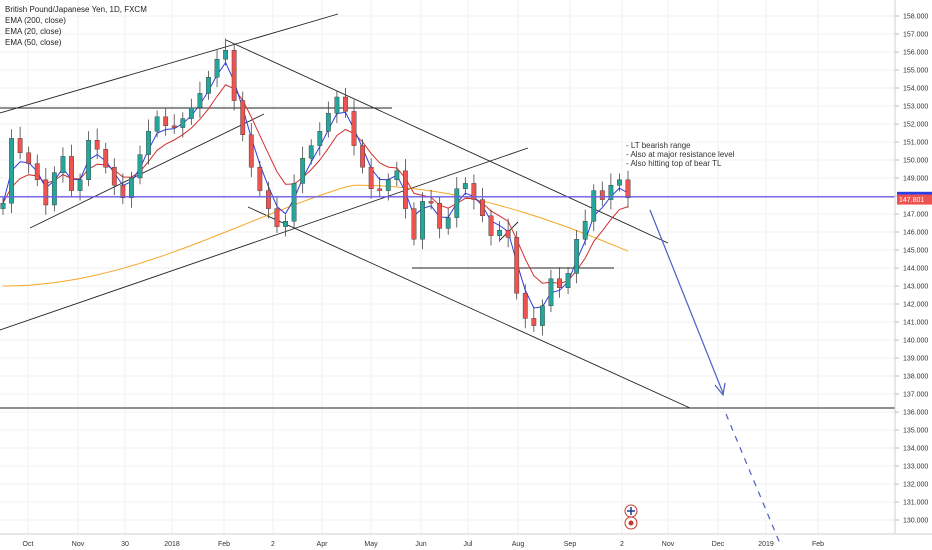  Describe the element at coordinates (915, 35) in the screenshot. I see `y-tick-label: 157.000` at that location.